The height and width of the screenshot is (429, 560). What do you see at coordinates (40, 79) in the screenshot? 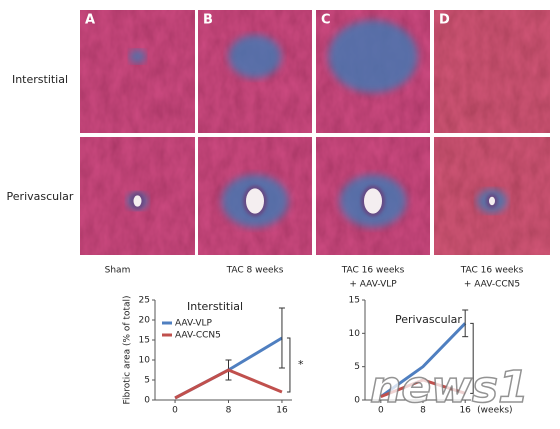
I see `row-label: Interstitial` at bounding box center [40, 79].